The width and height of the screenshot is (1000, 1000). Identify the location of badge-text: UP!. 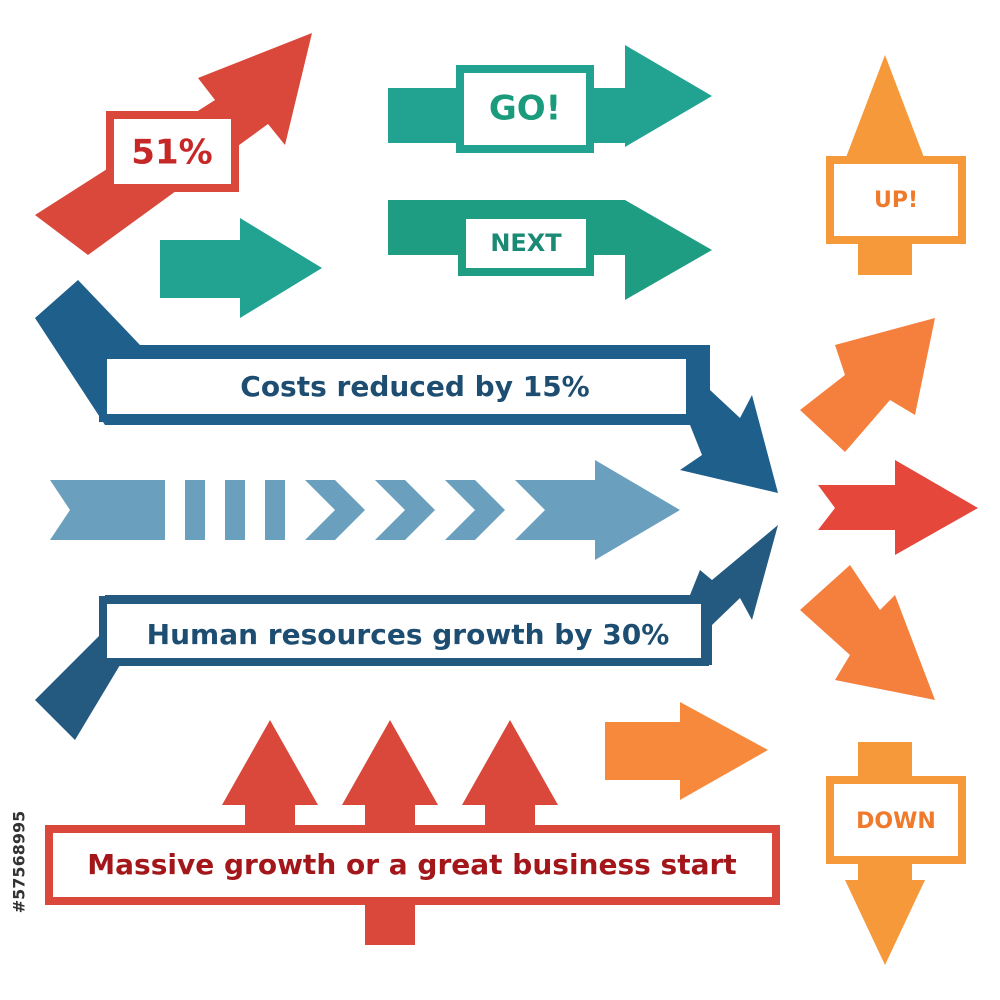
(896, 200).